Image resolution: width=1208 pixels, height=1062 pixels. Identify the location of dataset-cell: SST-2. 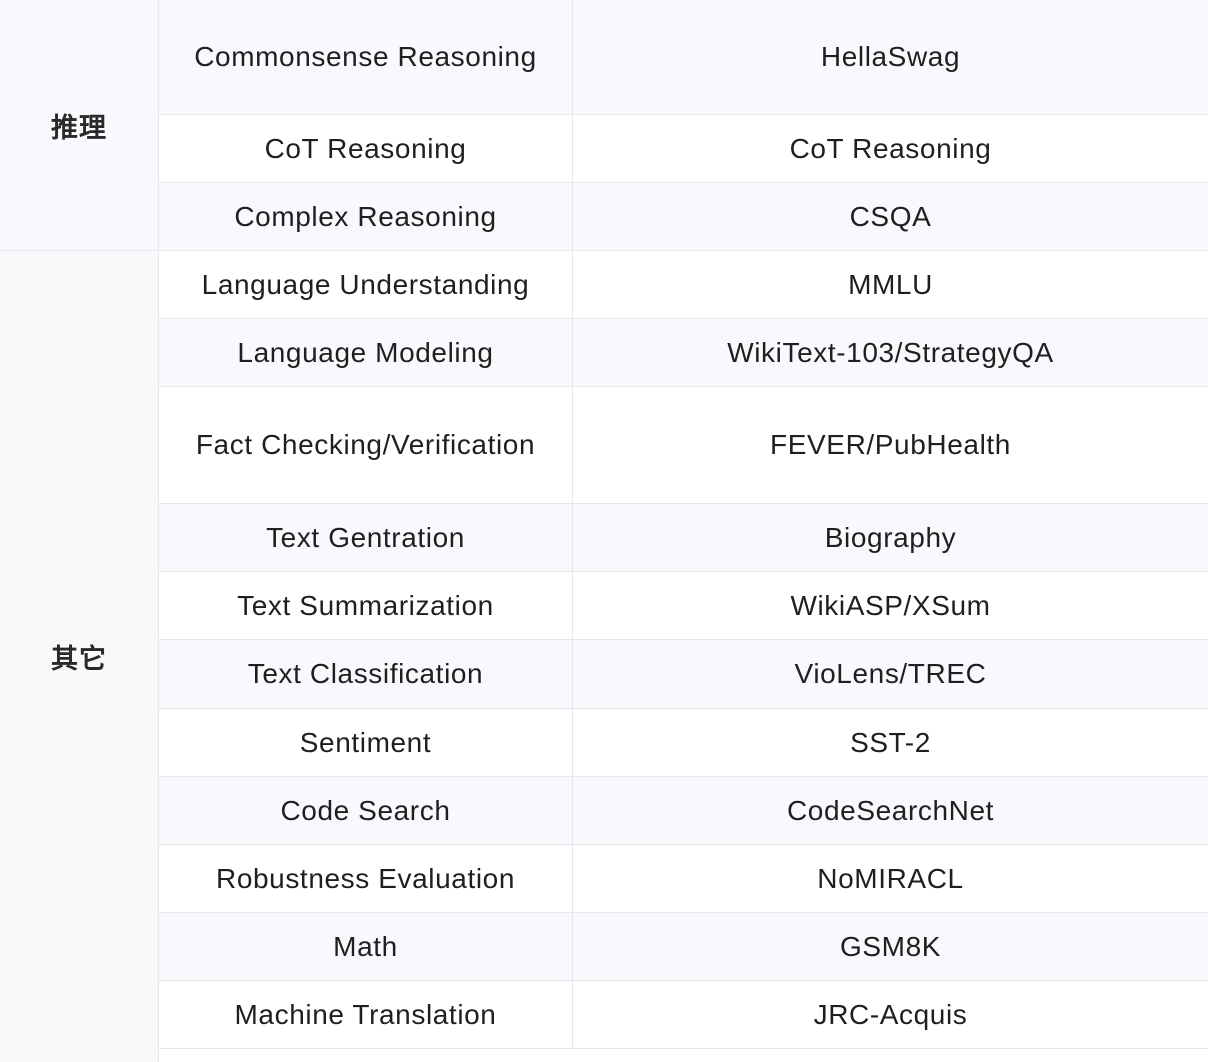
(890, 742).